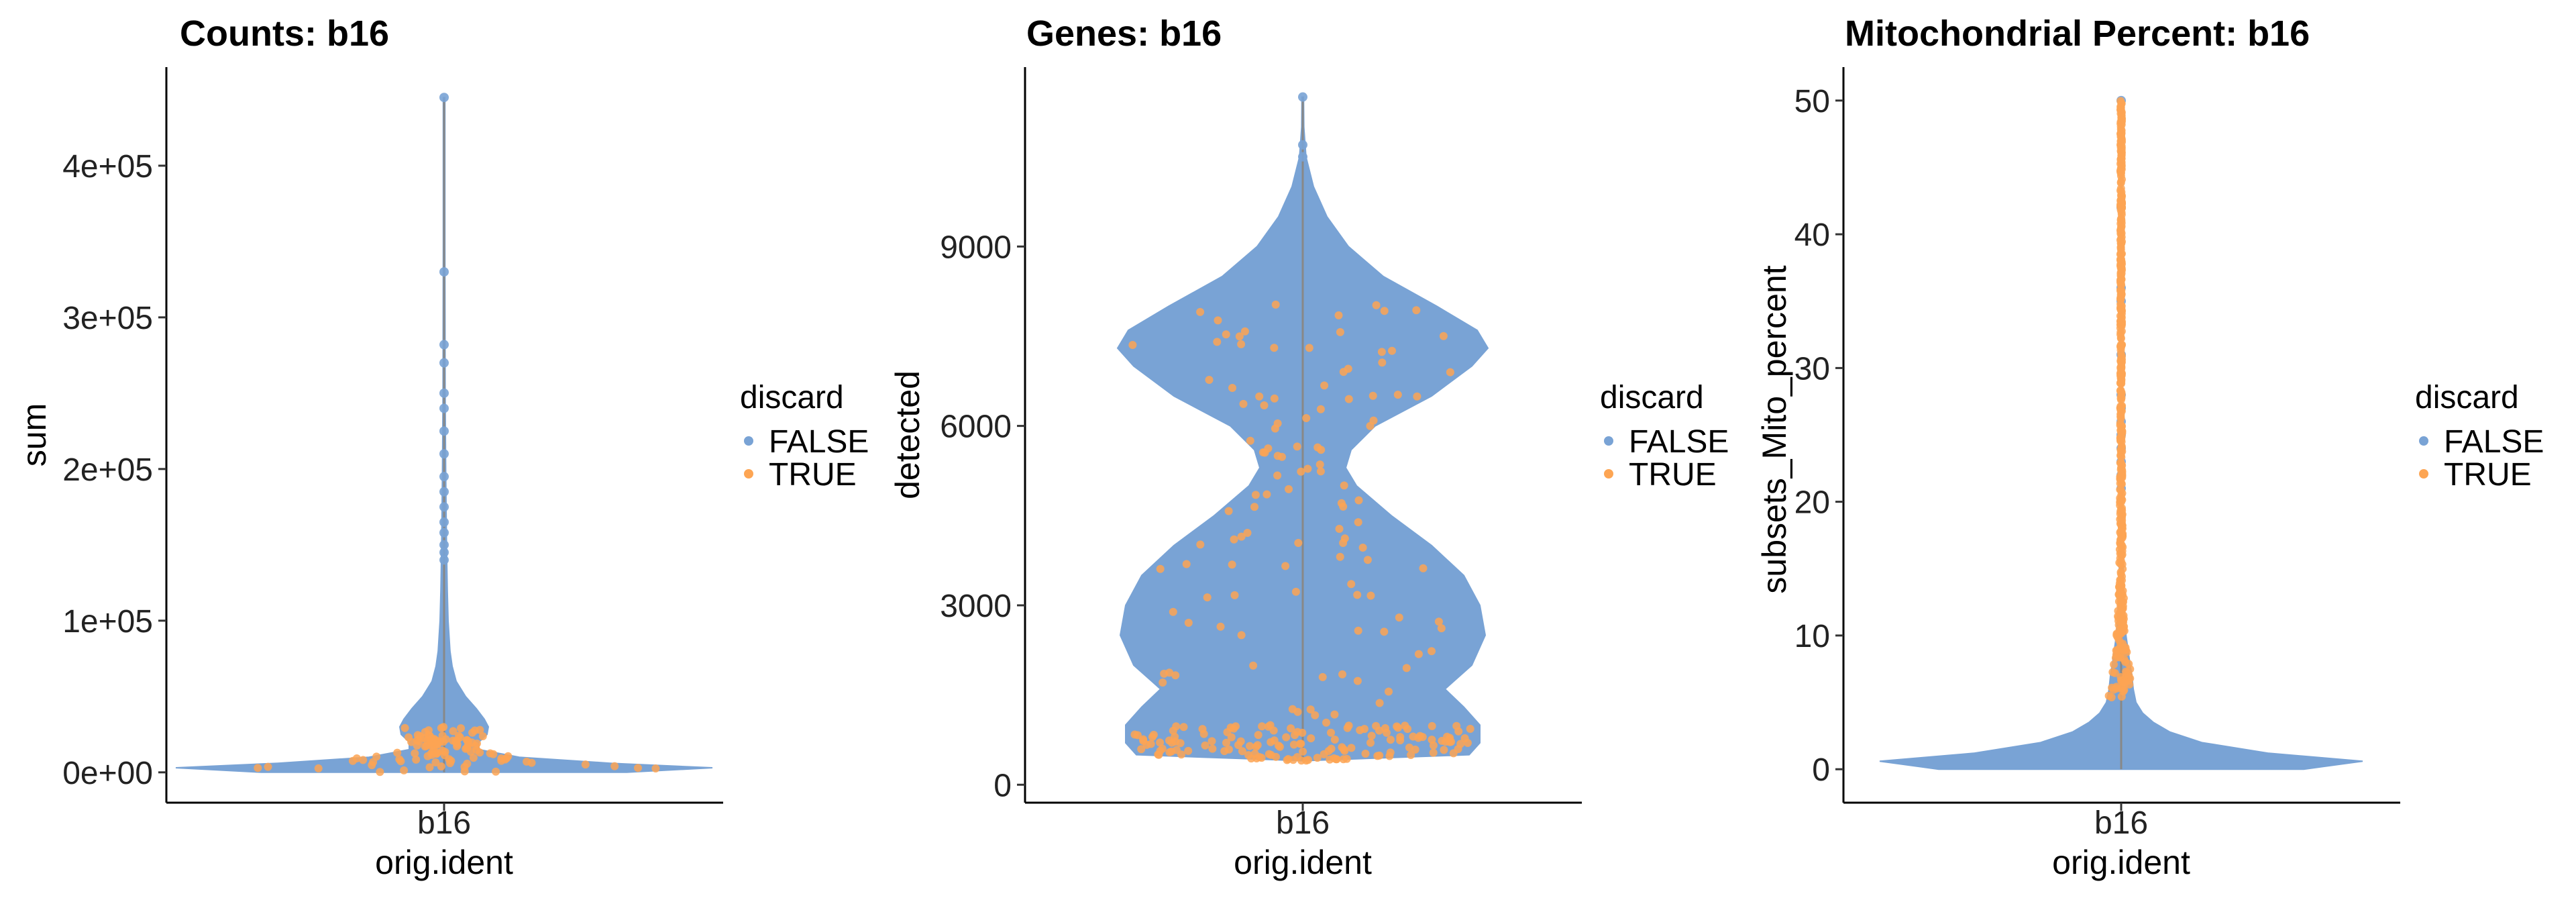 The height and width of the screenshot is (902, 2576). What do you see at coordinates (813, 475) in the screenshot?
I see `counts-legend-true-label: TRUE` at bounding box center [813, 475].